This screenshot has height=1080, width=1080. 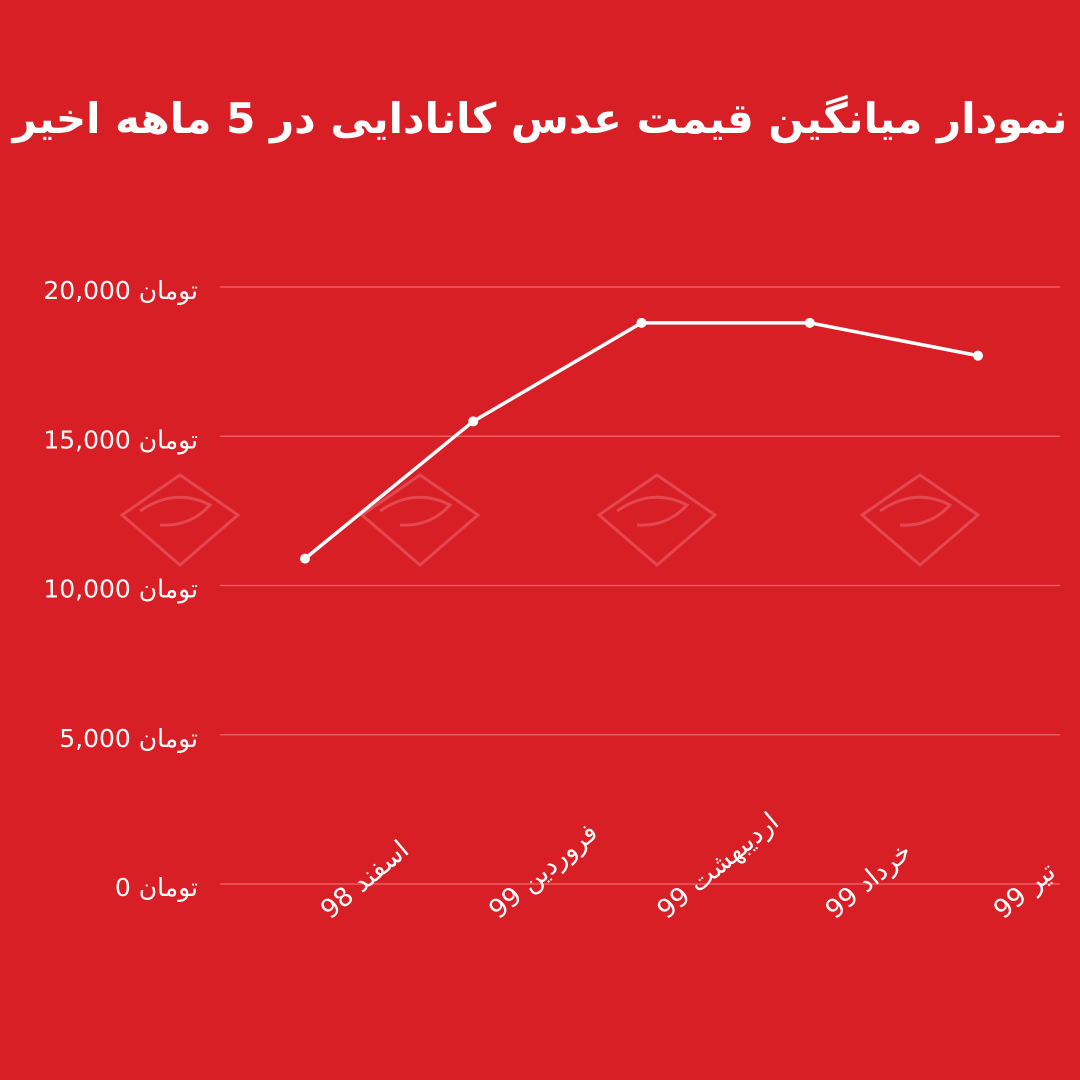 What do you see at coordinates (156, 887) in the screenshot?
I see `y-tick-label: تومان 0` at bounding box center [156, 887].